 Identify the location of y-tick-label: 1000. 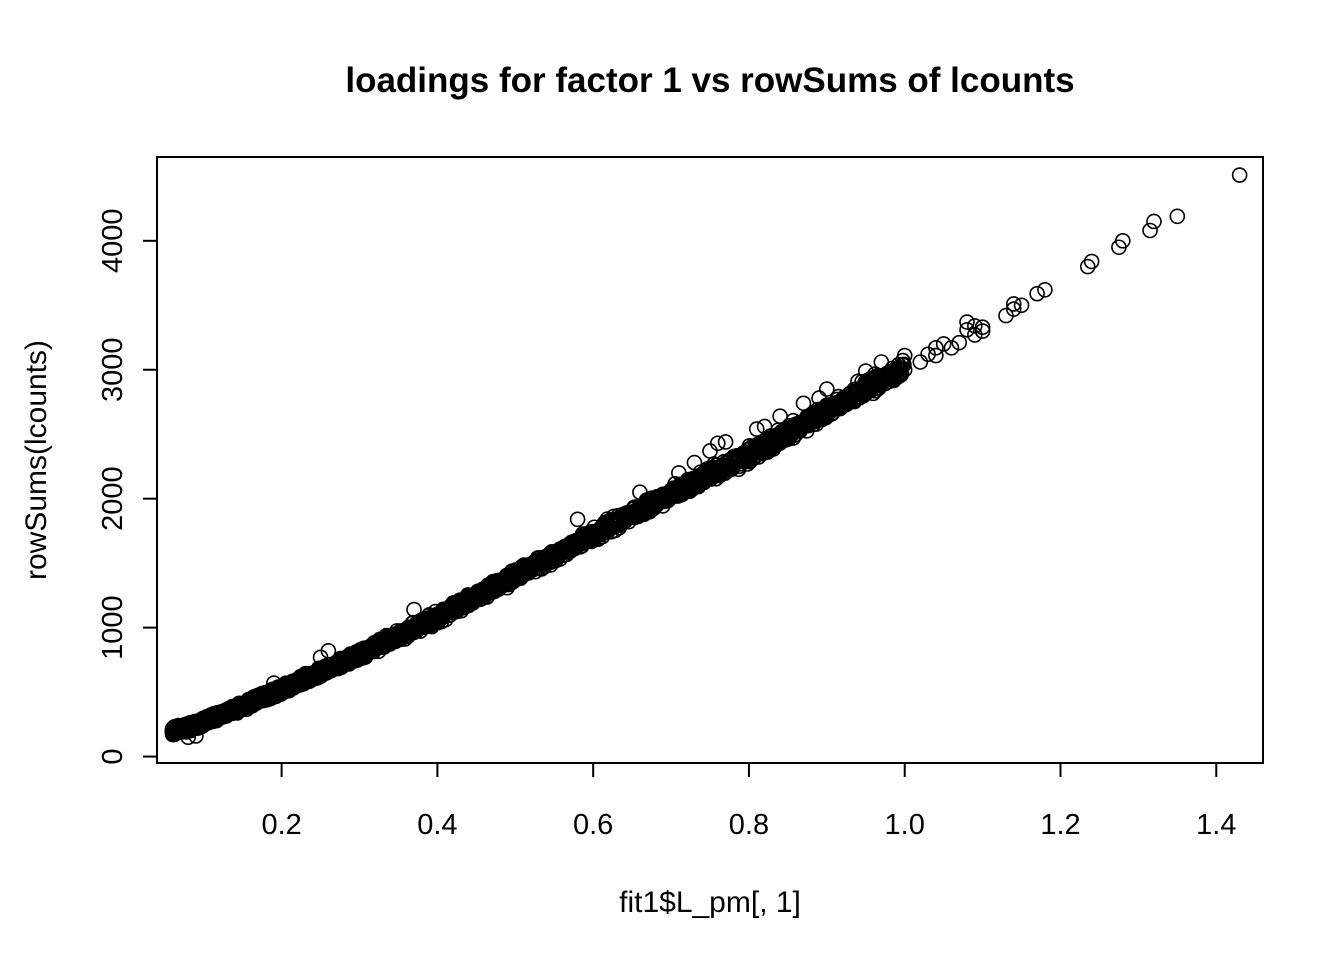
(113, 627).